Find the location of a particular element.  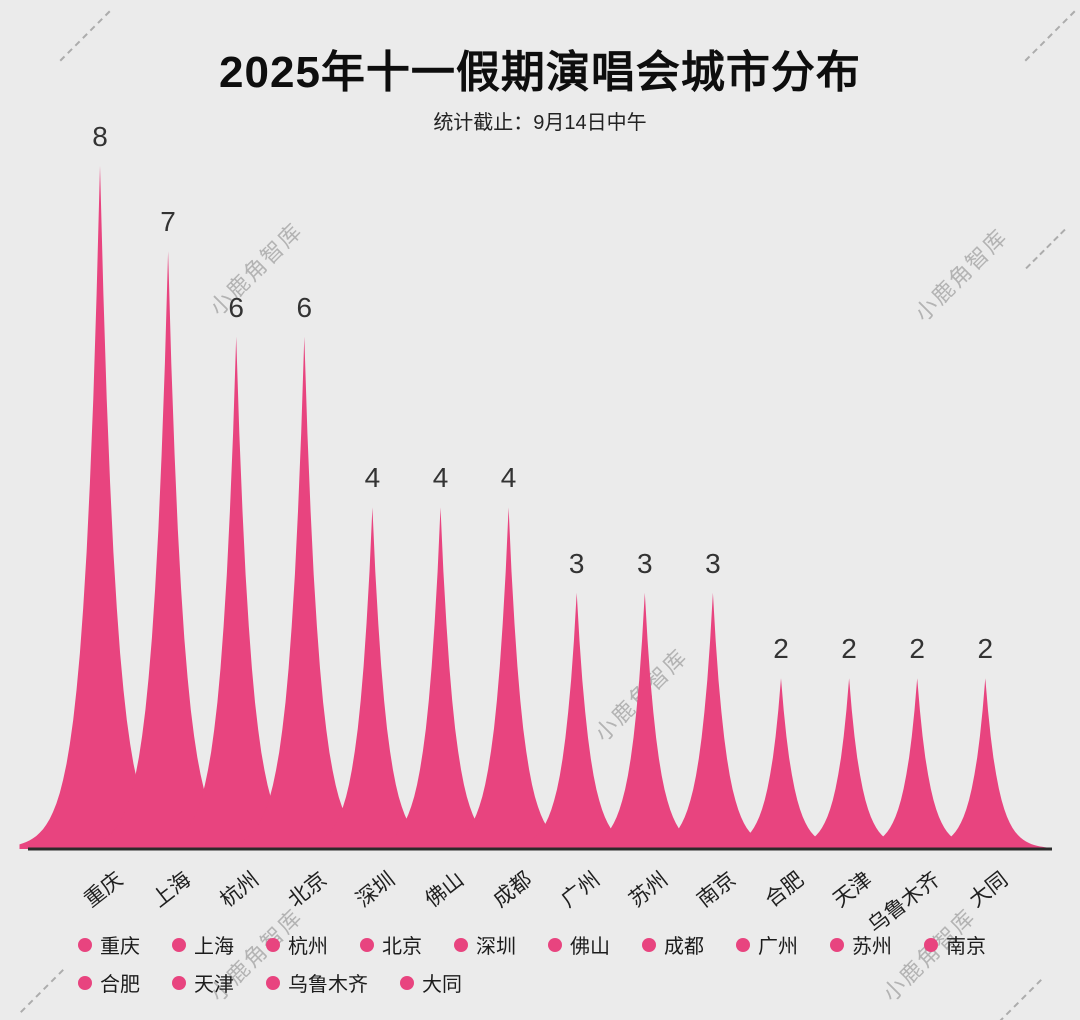

legend-item: 合肥 is located at coordinates (125, 982).